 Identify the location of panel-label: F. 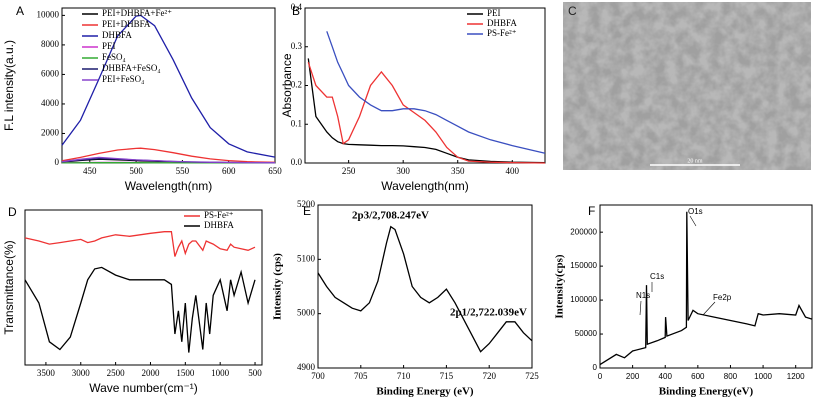
(591, 211).